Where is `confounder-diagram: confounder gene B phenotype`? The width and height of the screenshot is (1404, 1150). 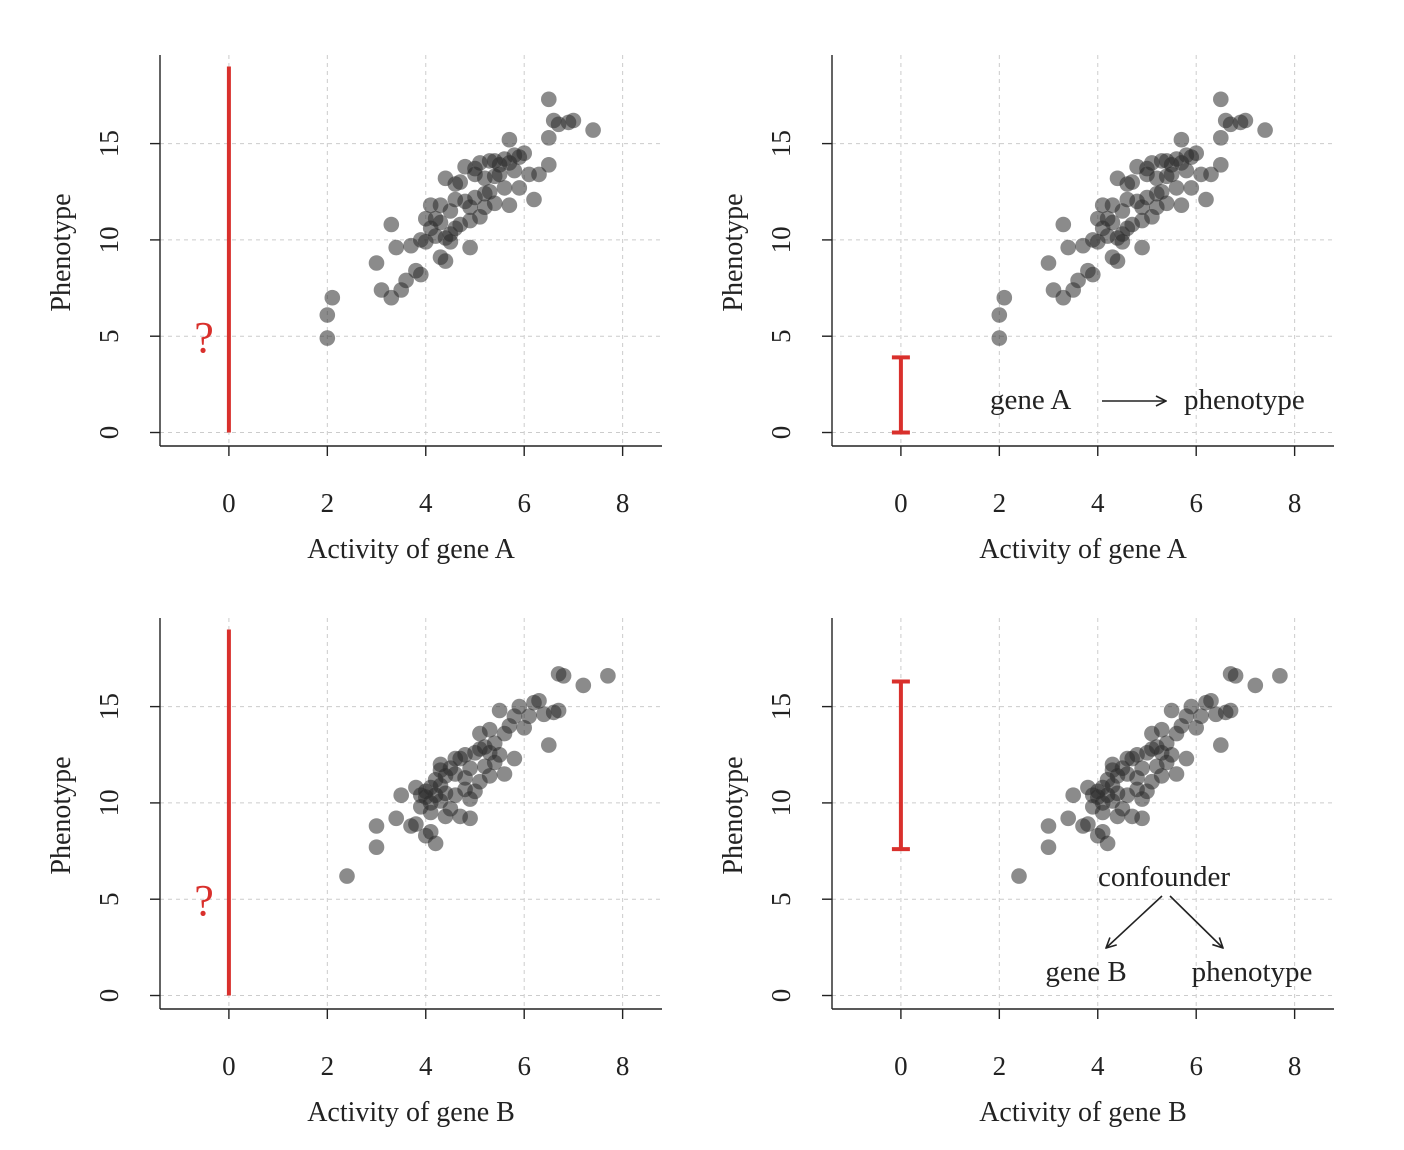 confounder-diagram: confounder gene B phenotype is located at coordinates (1178, 924).